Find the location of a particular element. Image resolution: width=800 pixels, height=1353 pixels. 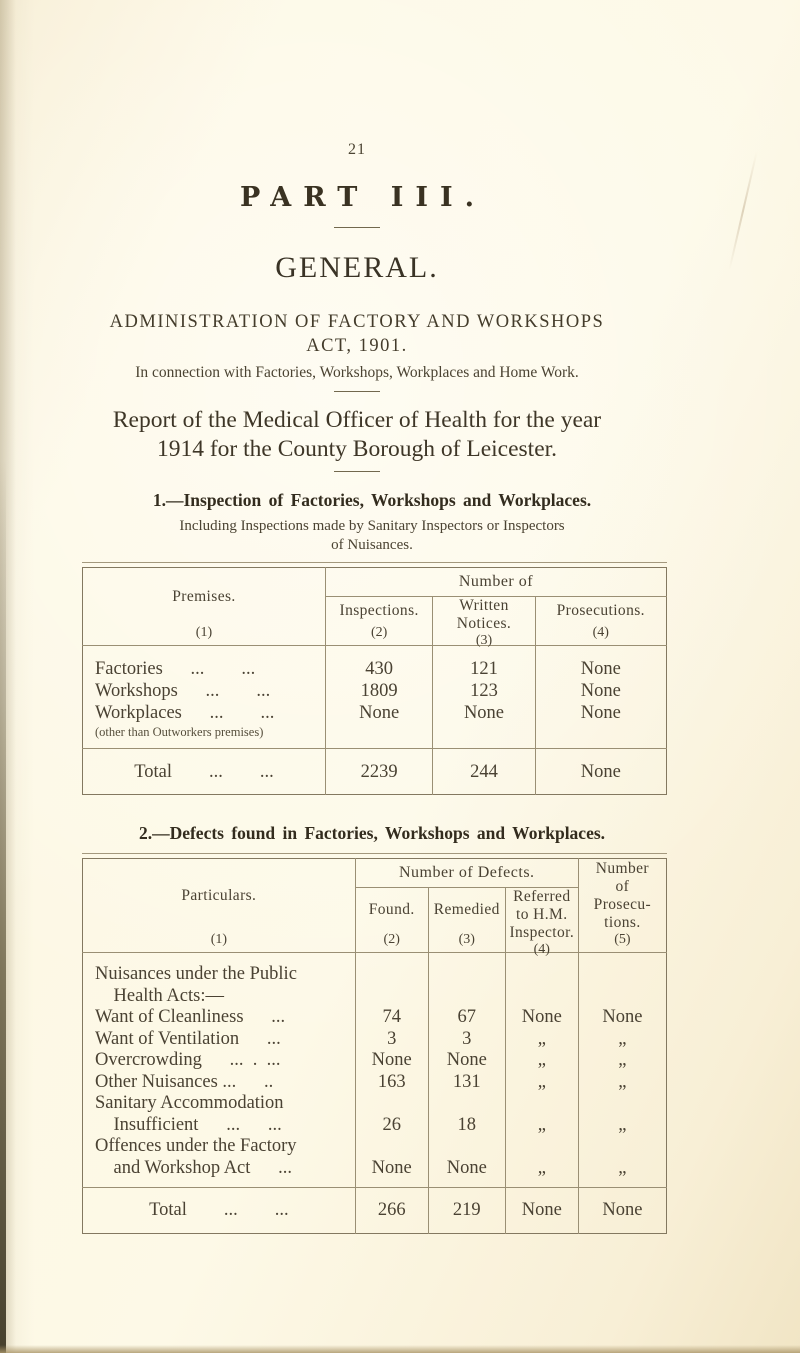

column-header-number-of-prosecutions: Number of Prosecu- tions. (5) is located at coordinates (622, 905).